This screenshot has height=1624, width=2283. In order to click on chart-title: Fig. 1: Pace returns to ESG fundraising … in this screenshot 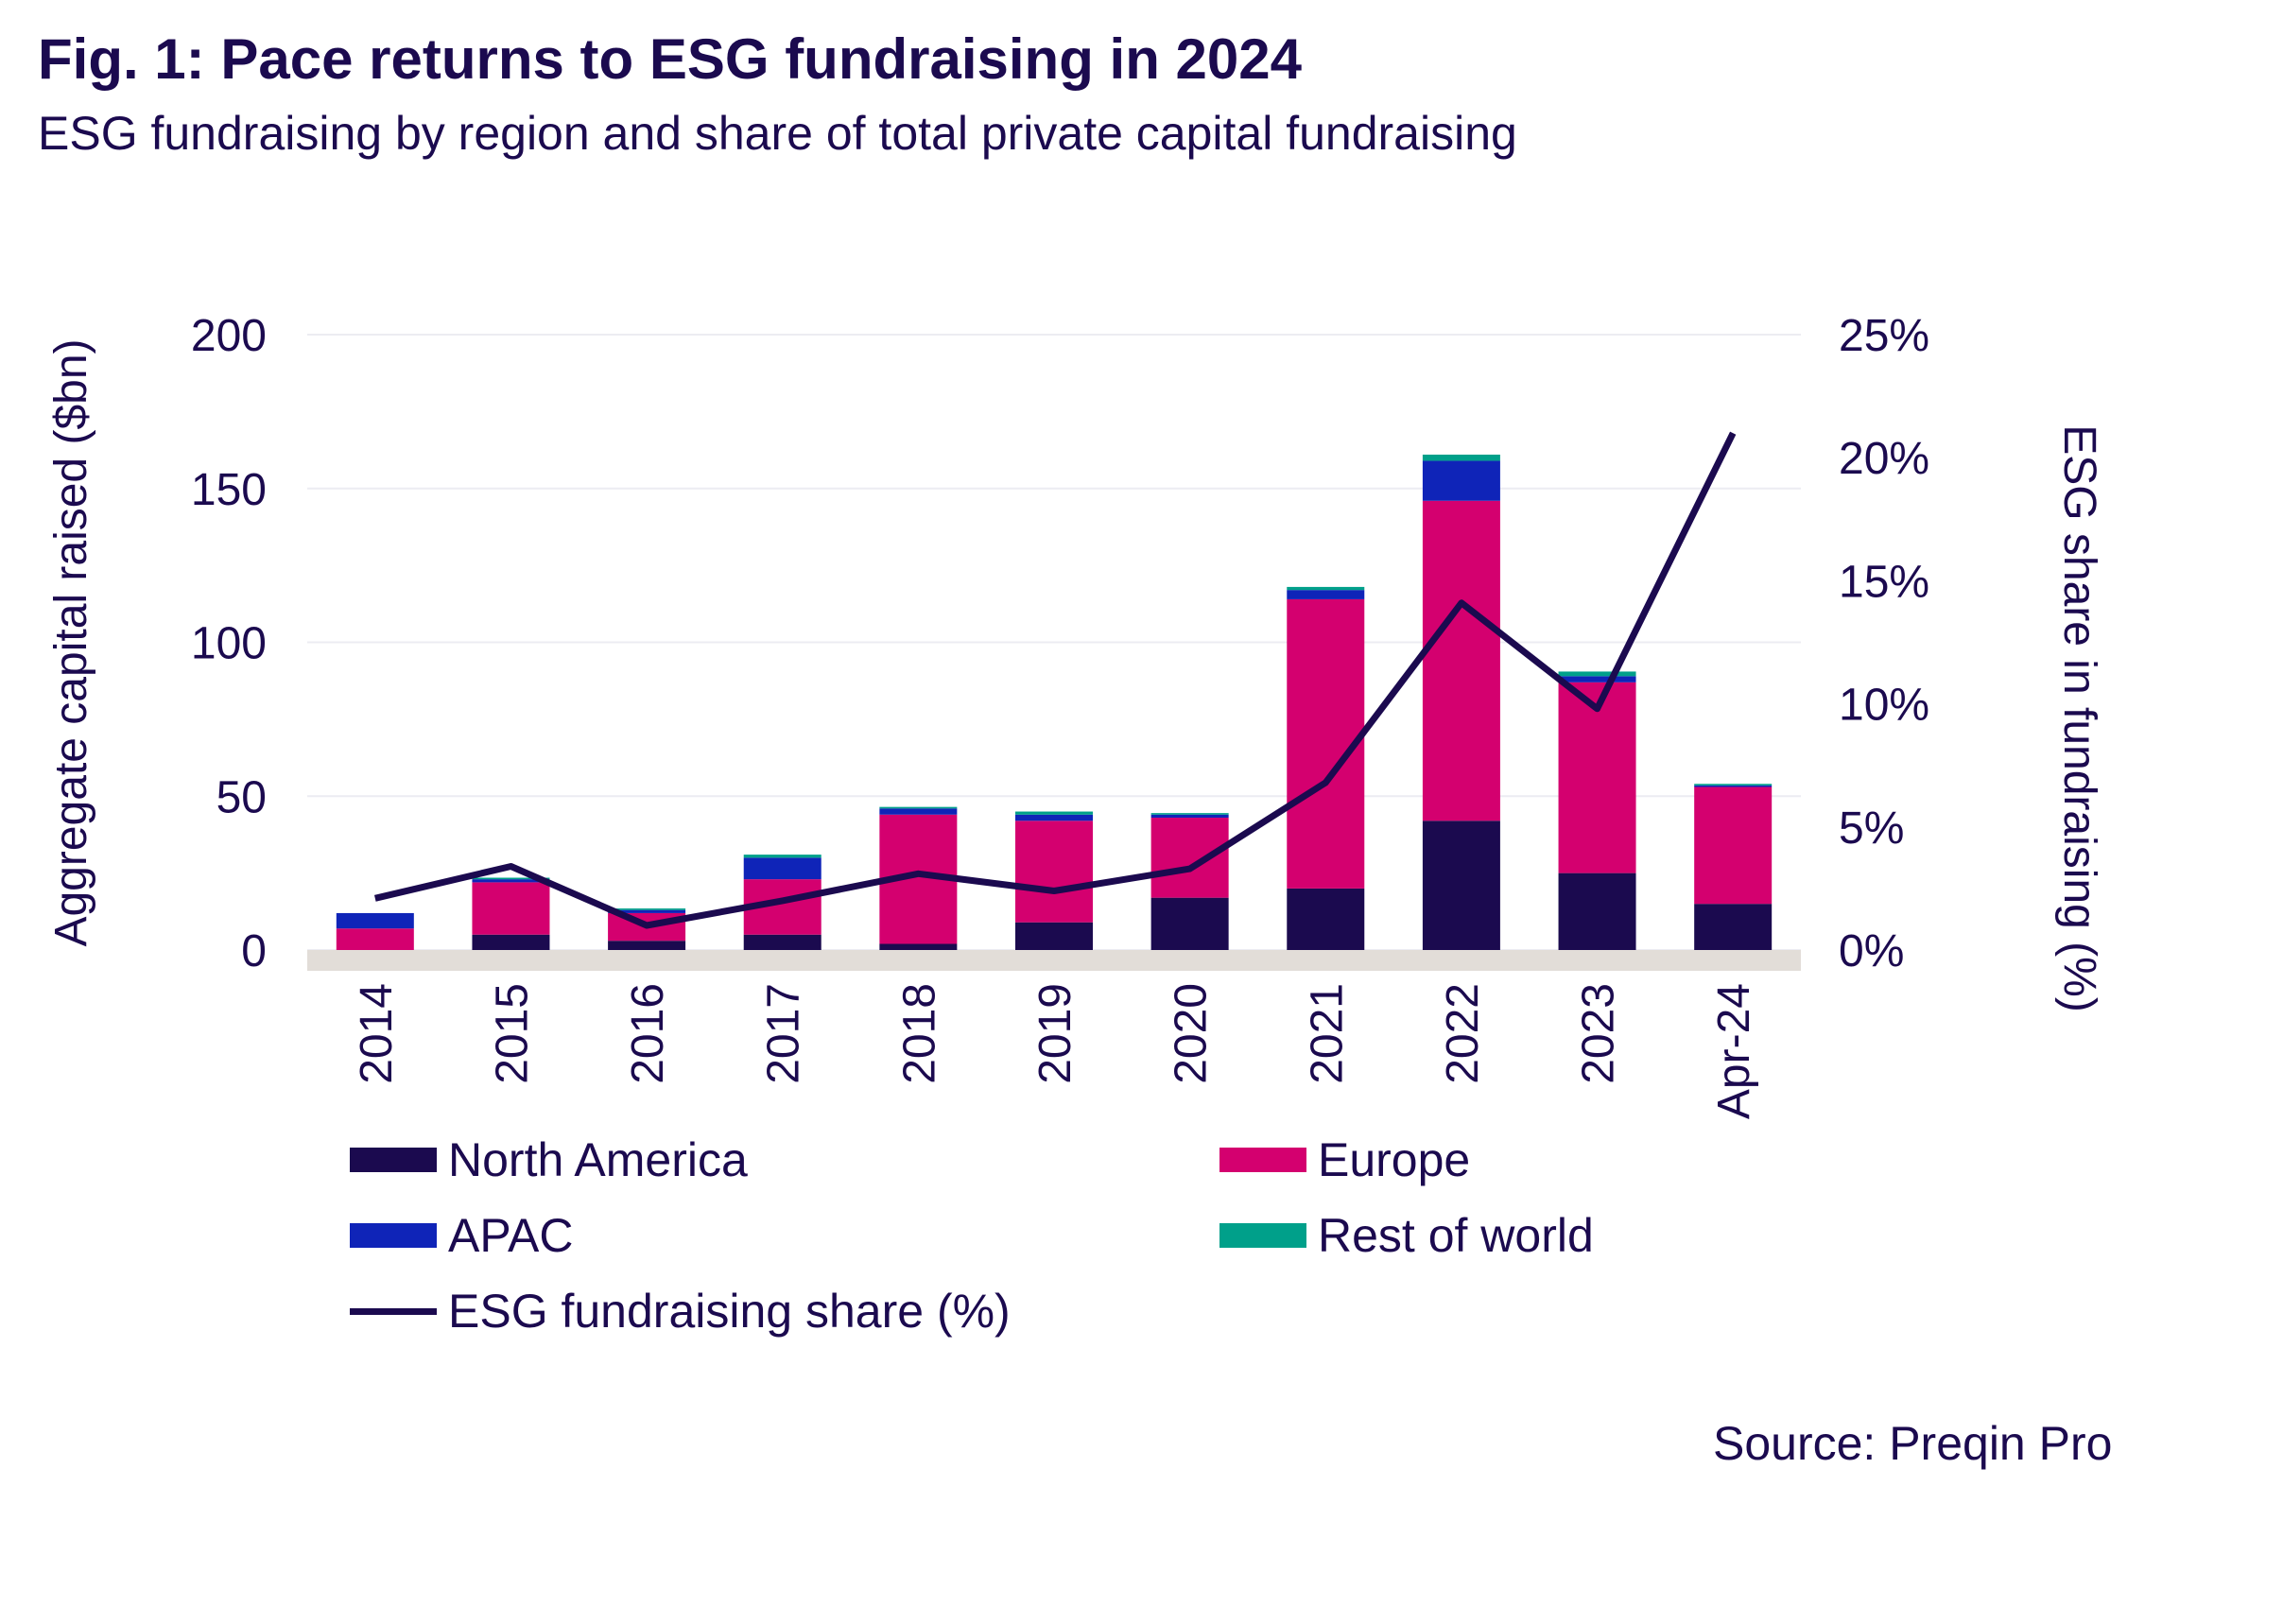, I will do `click(670, 59)`.